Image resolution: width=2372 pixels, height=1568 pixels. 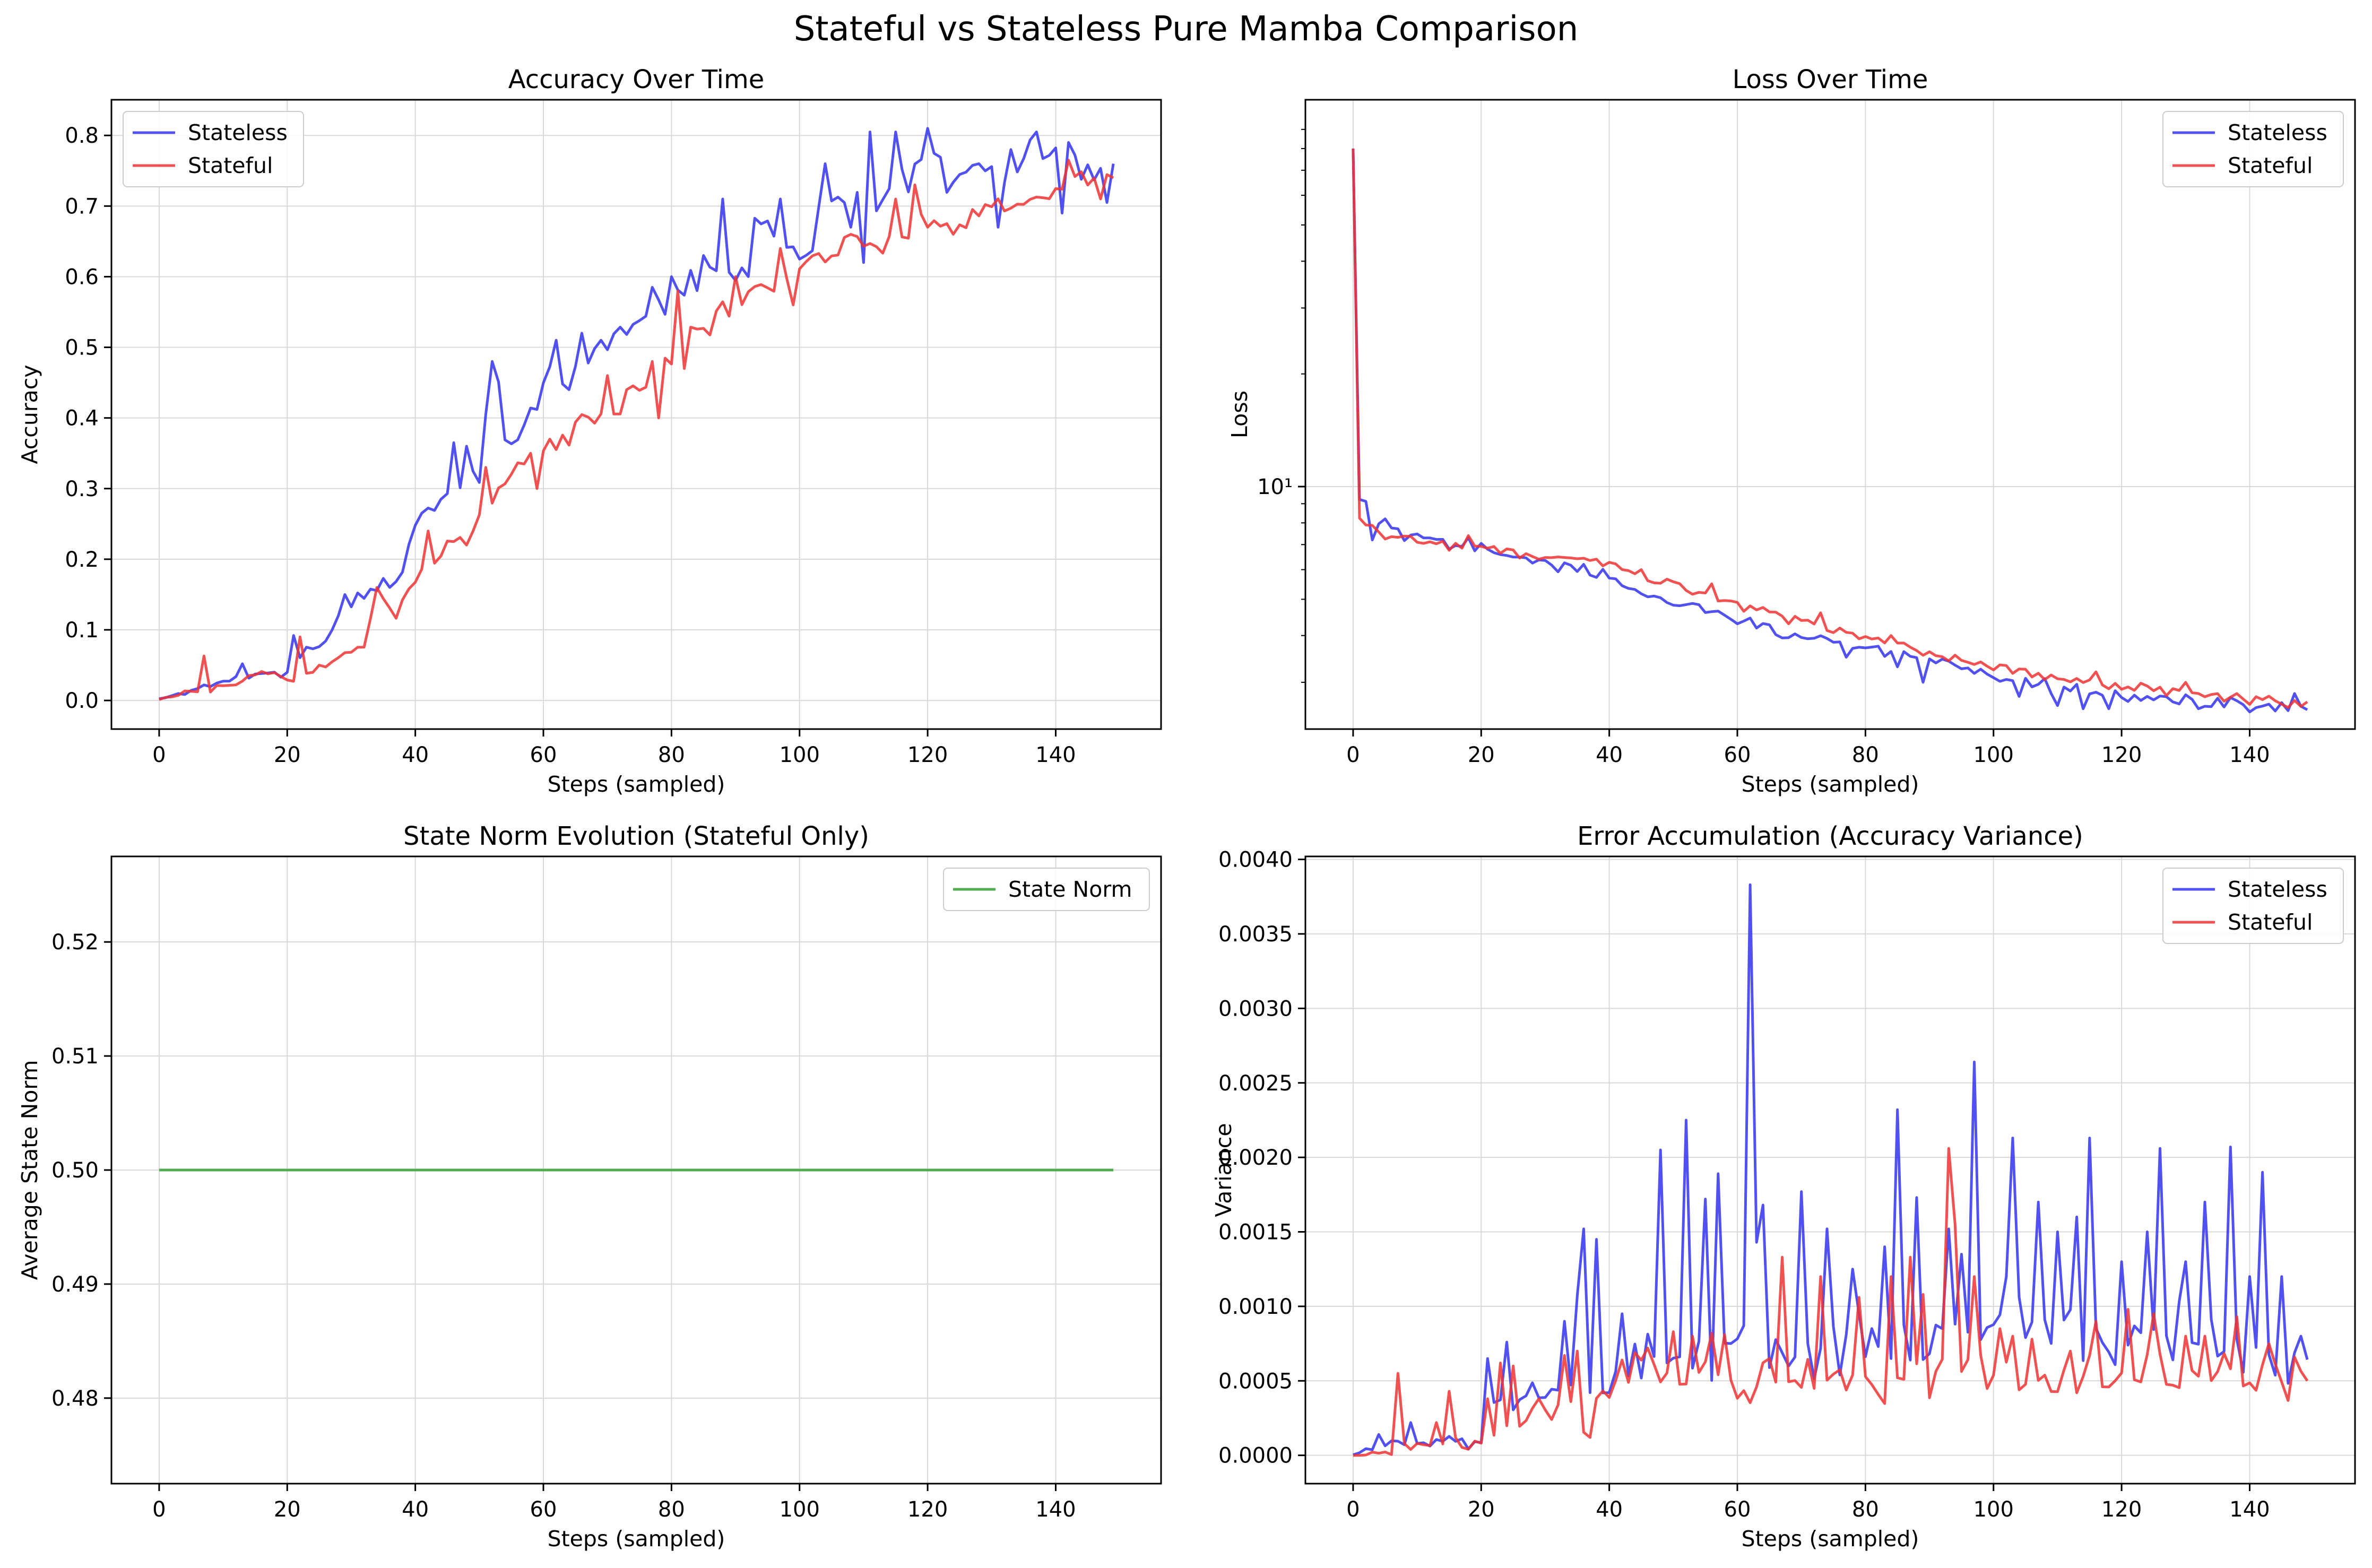 What do you see at coordinates (1830, 79) in the screenshot?
I see `subplot-title: Loss Over Time` at bounding box center [1830, 79].